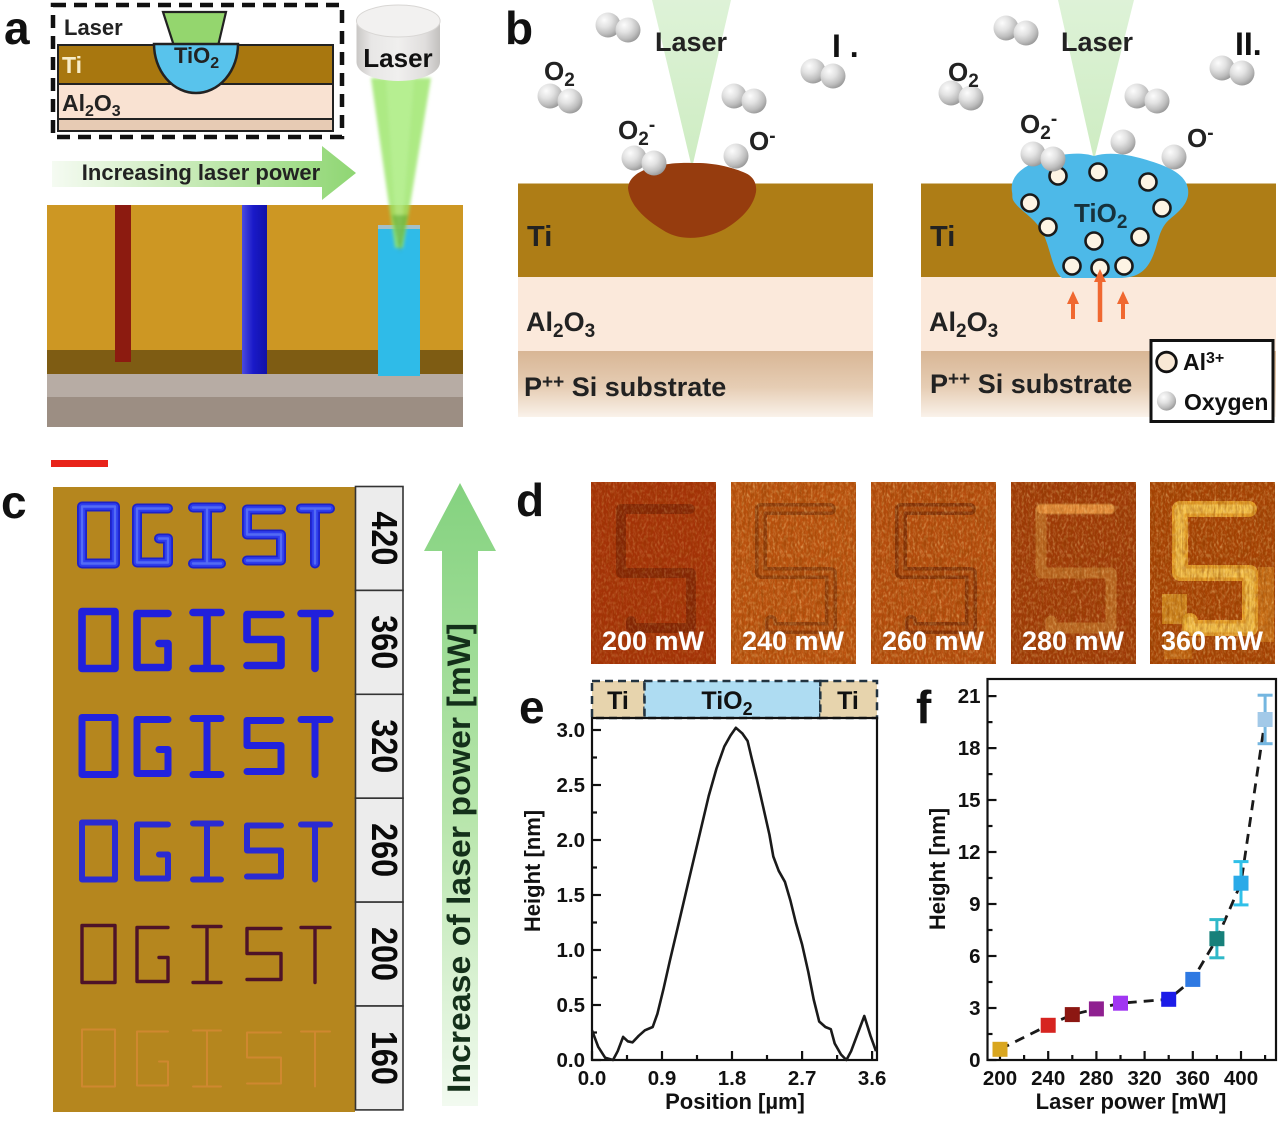 The image size is (1280, 1123). Describe the element at coordinates (384, 850) in the screenshot. I see `svg-text: 260` at that location.